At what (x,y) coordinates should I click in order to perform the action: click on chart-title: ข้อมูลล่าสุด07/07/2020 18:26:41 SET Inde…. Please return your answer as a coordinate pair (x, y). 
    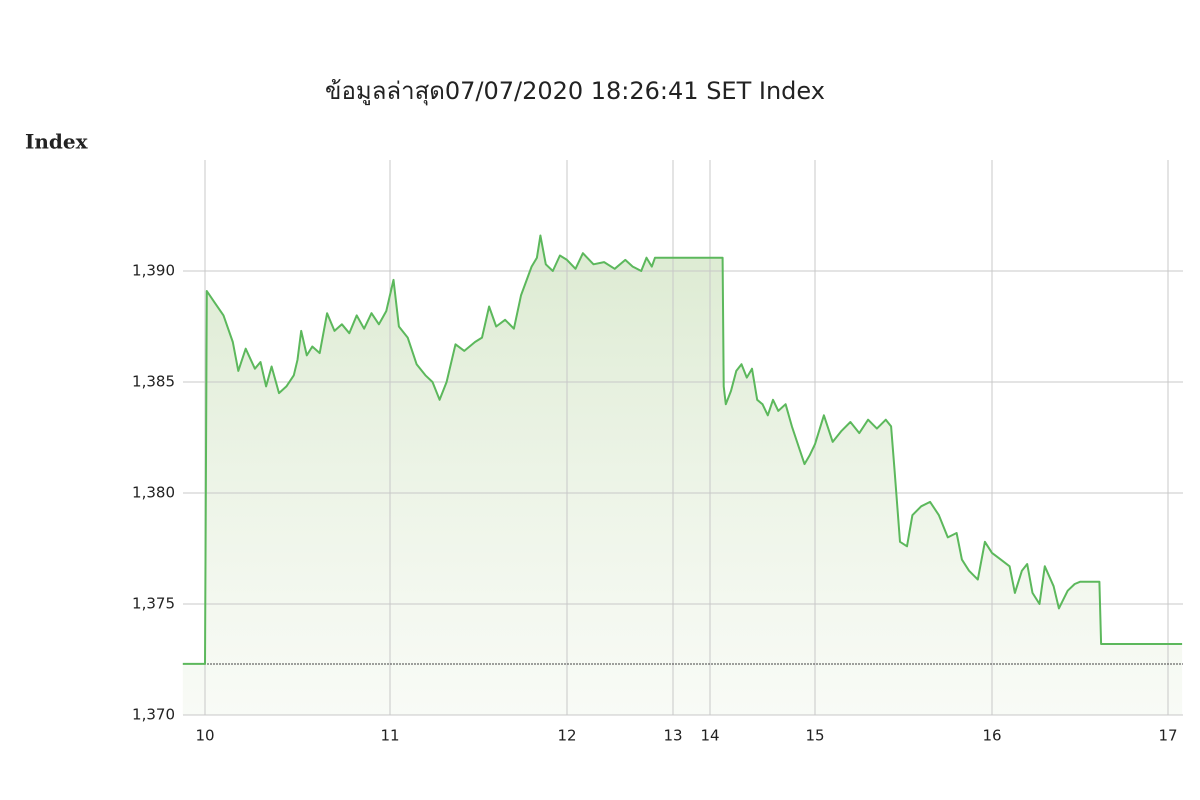
    Looking at the image, I should click on (575, 91).